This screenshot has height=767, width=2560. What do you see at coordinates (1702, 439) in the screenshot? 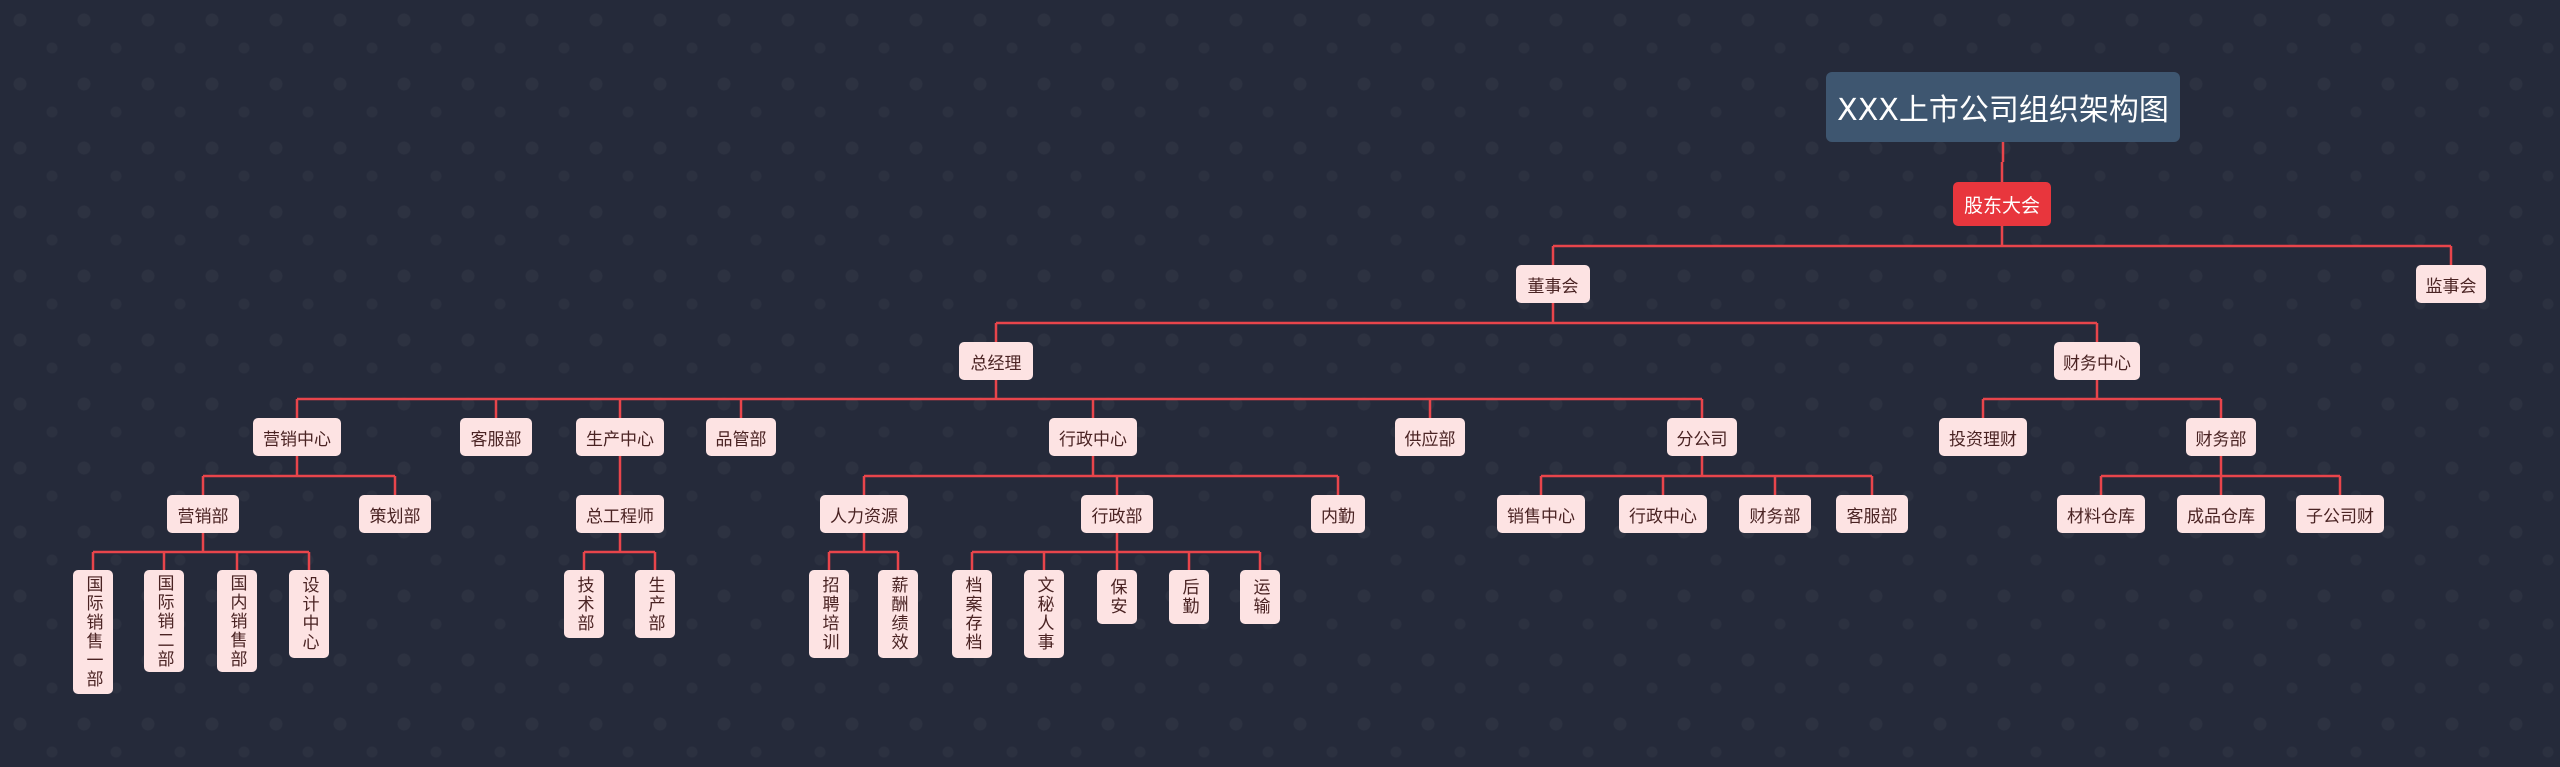
I see `org-node-label: 分公司` at bounding box center [1702, 439].